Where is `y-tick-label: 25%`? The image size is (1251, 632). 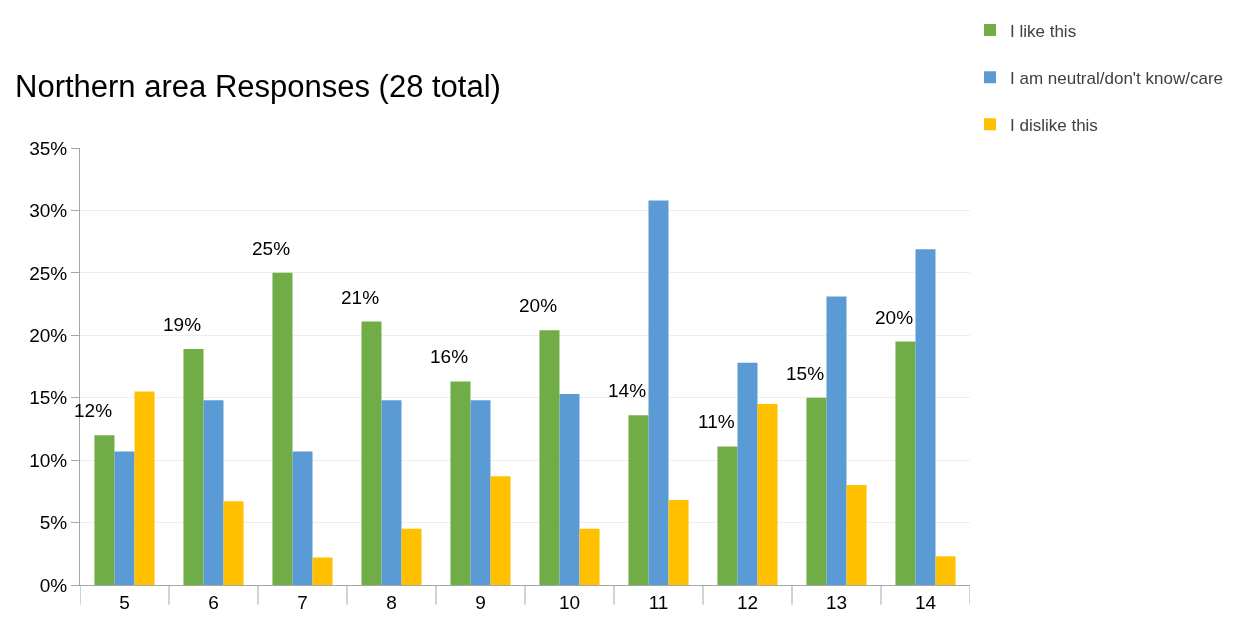 y-tick-label: 25% is located at coordinates (48, 273).